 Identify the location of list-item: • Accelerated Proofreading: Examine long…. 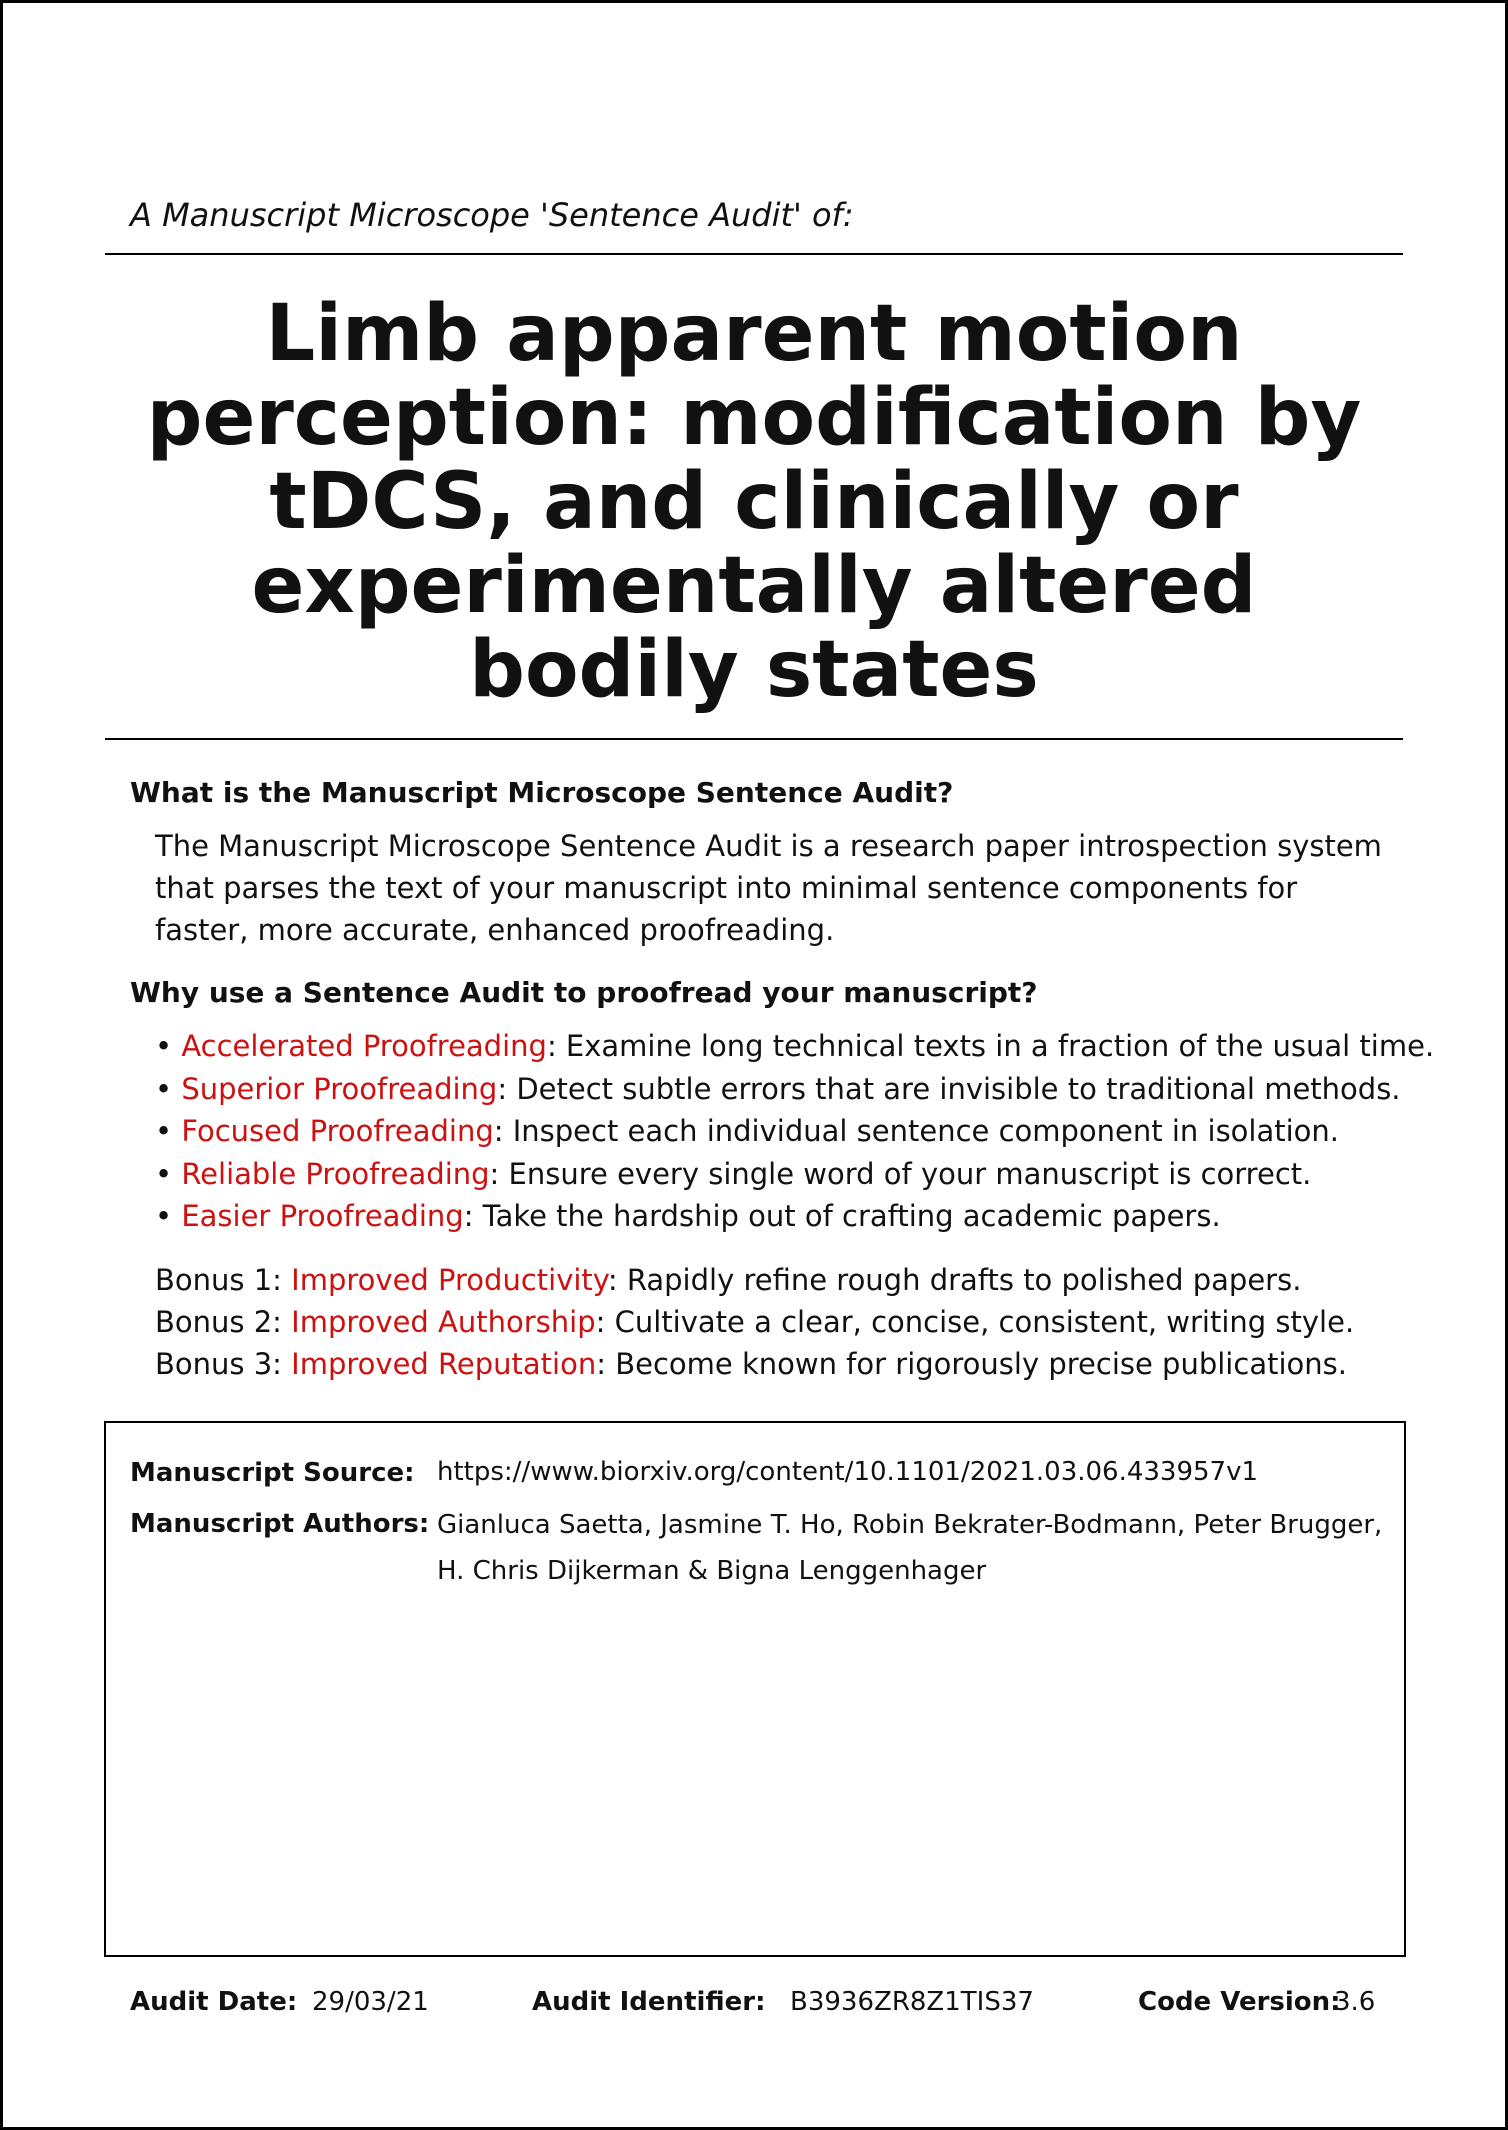
(795, 1046).